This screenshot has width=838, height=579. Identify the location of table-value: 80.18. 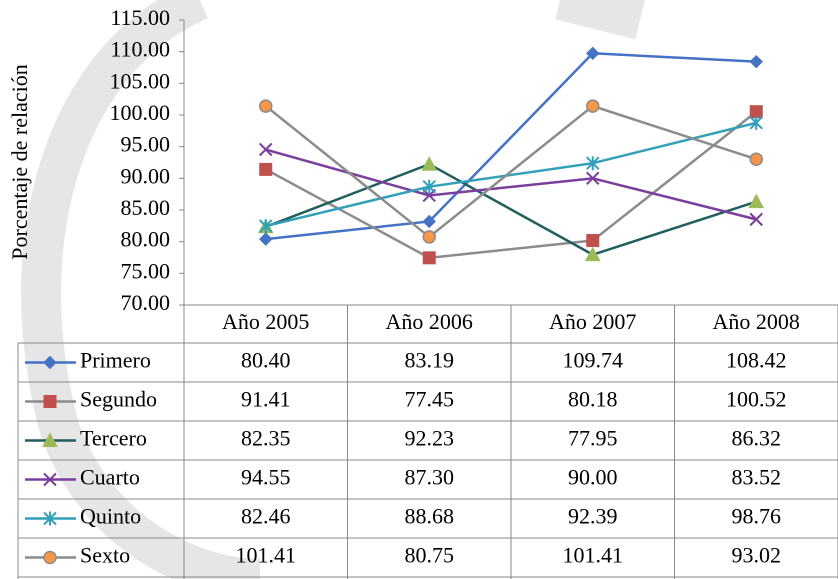
(593, 399).